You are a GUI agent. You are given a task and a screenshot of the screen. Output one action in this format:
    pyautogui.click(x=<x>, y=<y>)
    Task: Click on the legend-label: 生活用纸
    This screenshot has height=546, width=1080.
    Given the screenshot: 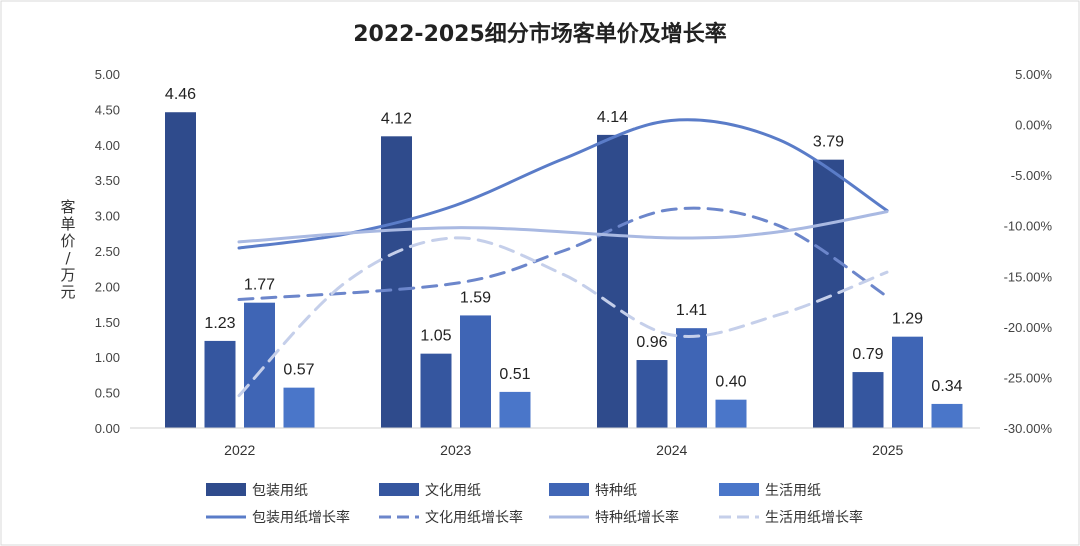 What is the action you would take?
    pyautogui.click(x=793, y=491)
    